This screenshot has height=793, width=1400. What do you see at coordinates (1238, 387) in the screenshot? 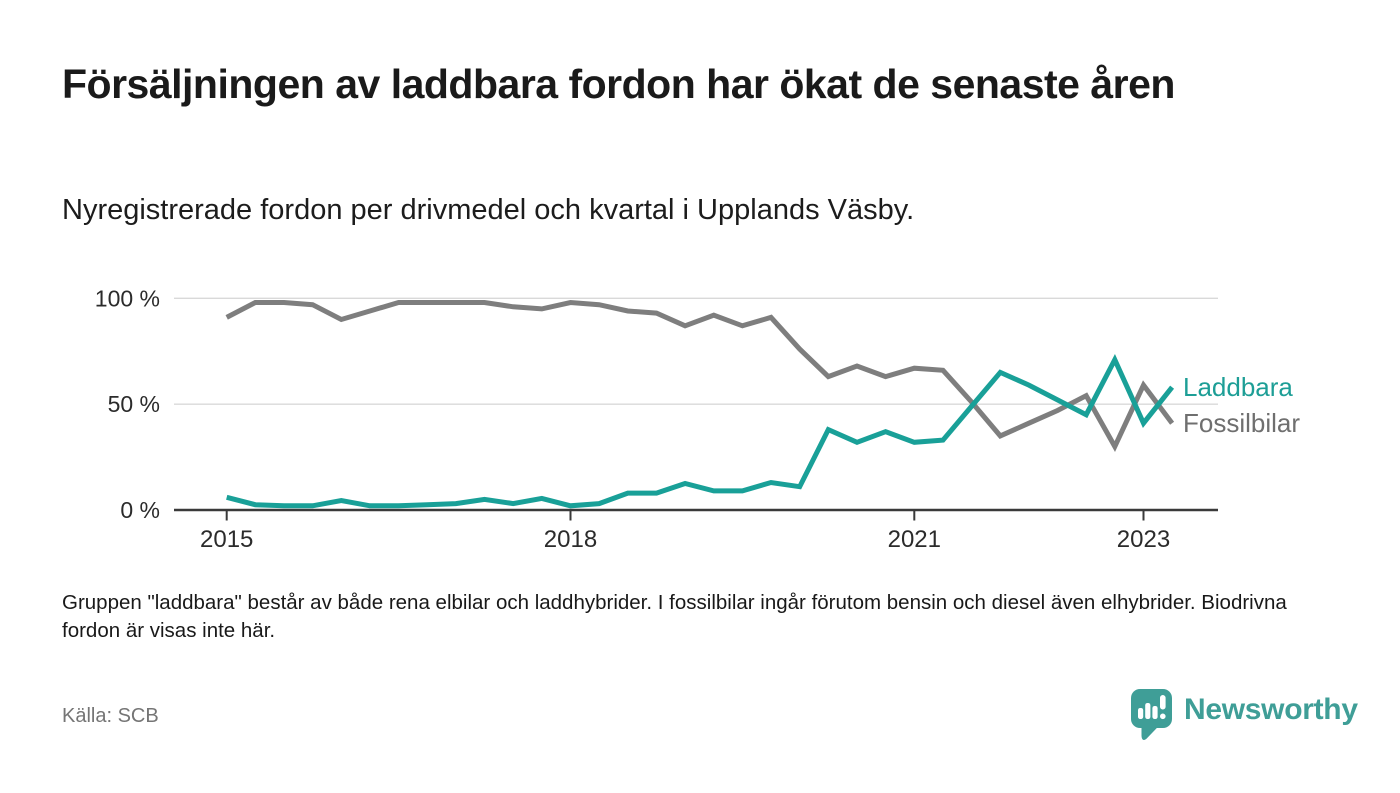
I see `series-end-label-laddbara: Laddbara` at bounding box center [1238, 387].